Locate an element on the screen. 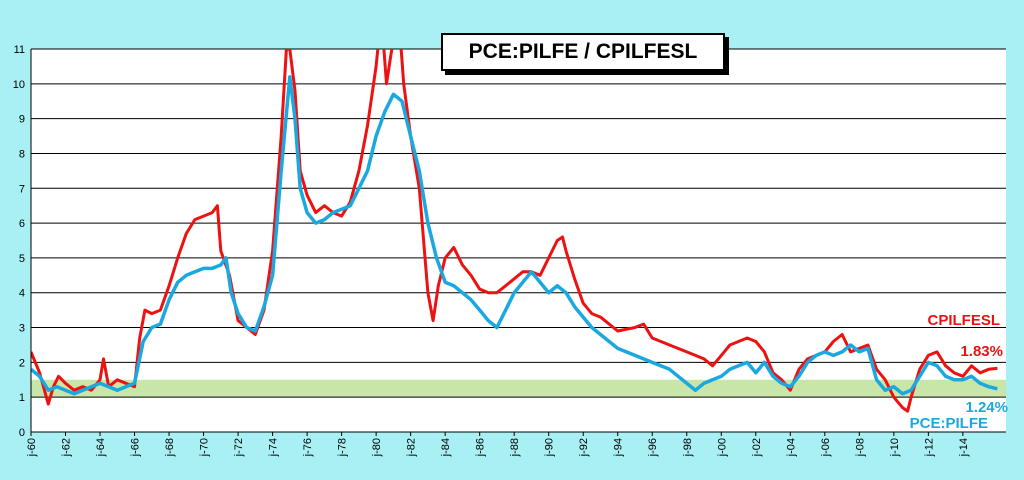 The image size is (1024, 480). x-tick-label: j-62 is located at coordinates (67, 447).